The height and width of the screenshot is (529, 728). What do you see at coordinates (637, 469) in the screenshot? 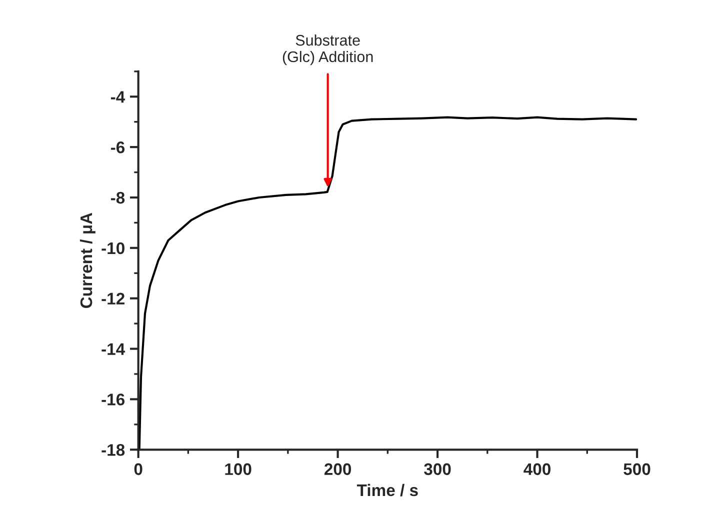
I see `x-tick-label: 500` at bounding box center [637, 469].